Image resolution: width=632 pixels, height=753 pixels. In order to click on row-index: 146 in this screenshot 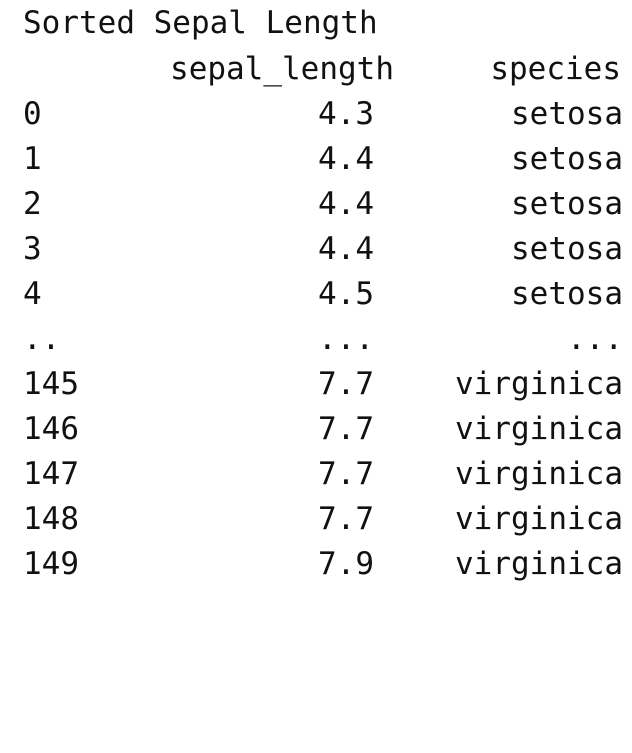, I will do `click(51, 429)`.